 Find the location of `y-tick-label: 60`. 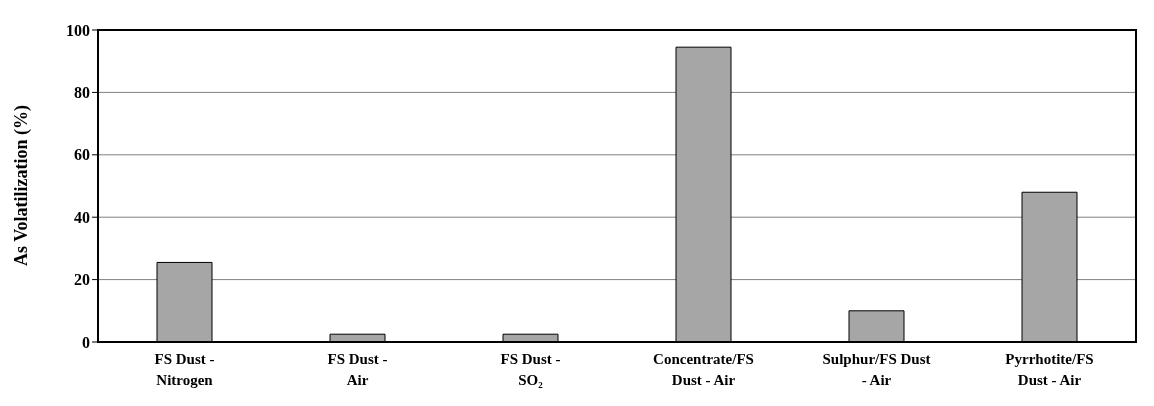

y-tick-label: 60 is located at coordinates (82, 155).